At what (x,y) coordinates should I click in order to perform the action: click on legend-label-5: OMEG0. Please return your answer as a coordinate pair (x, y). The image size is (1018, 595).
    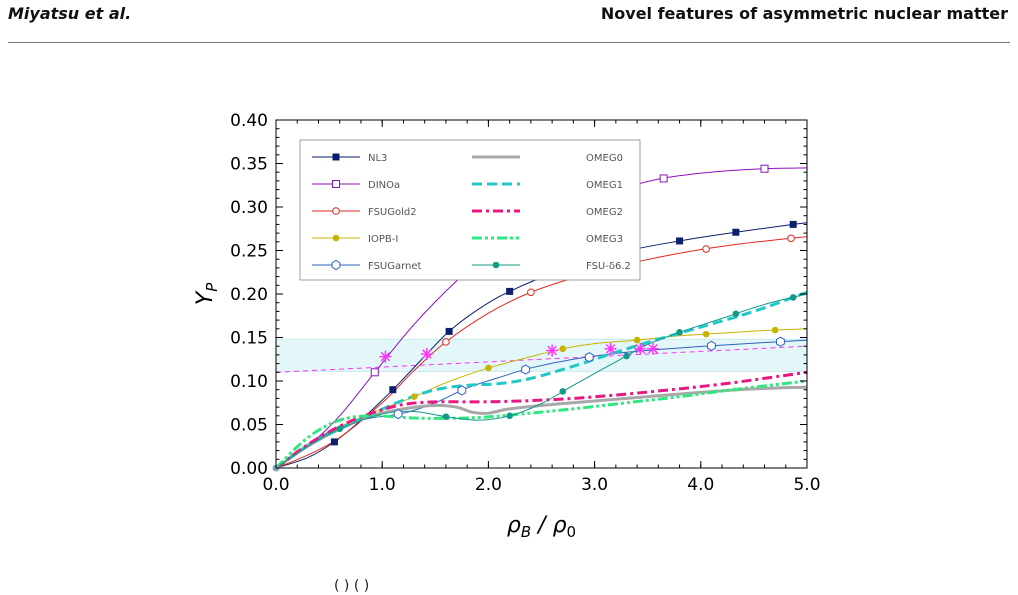
    Looking at the image, I should click on (604, 158).